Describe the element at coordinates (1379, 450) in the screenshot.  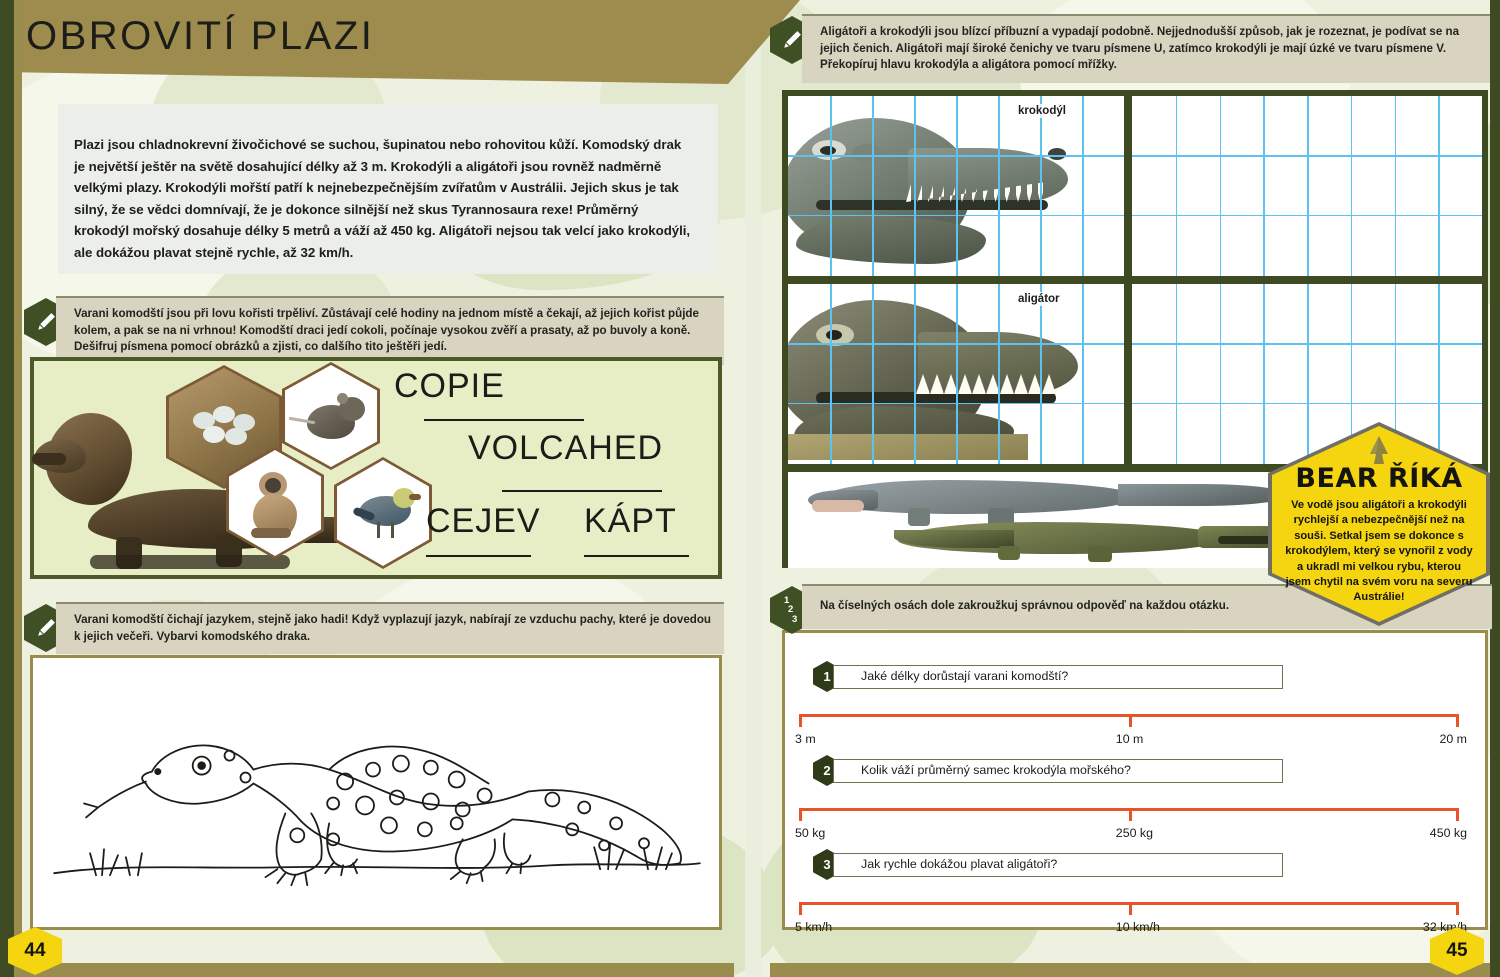
I see `axe-icon` at that location.